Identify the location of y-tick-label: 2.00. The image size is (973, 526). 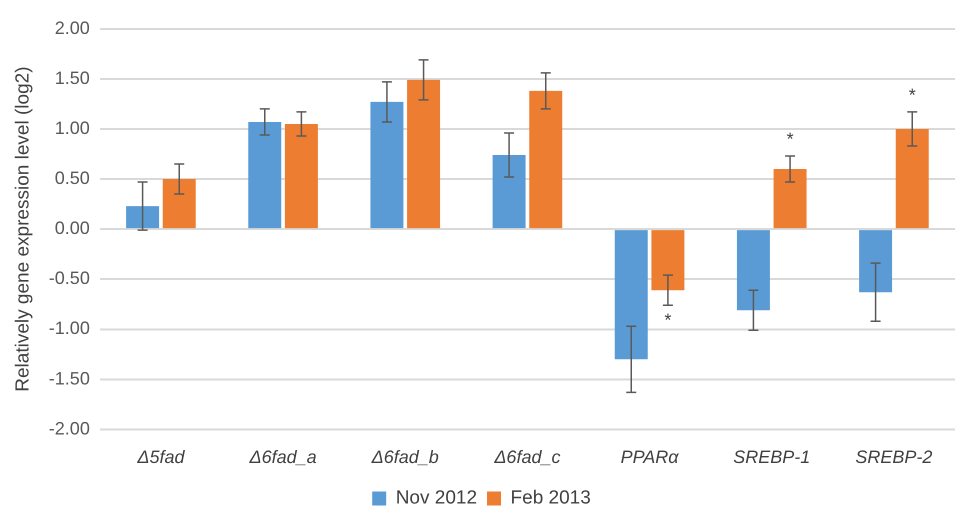
(72, 28).